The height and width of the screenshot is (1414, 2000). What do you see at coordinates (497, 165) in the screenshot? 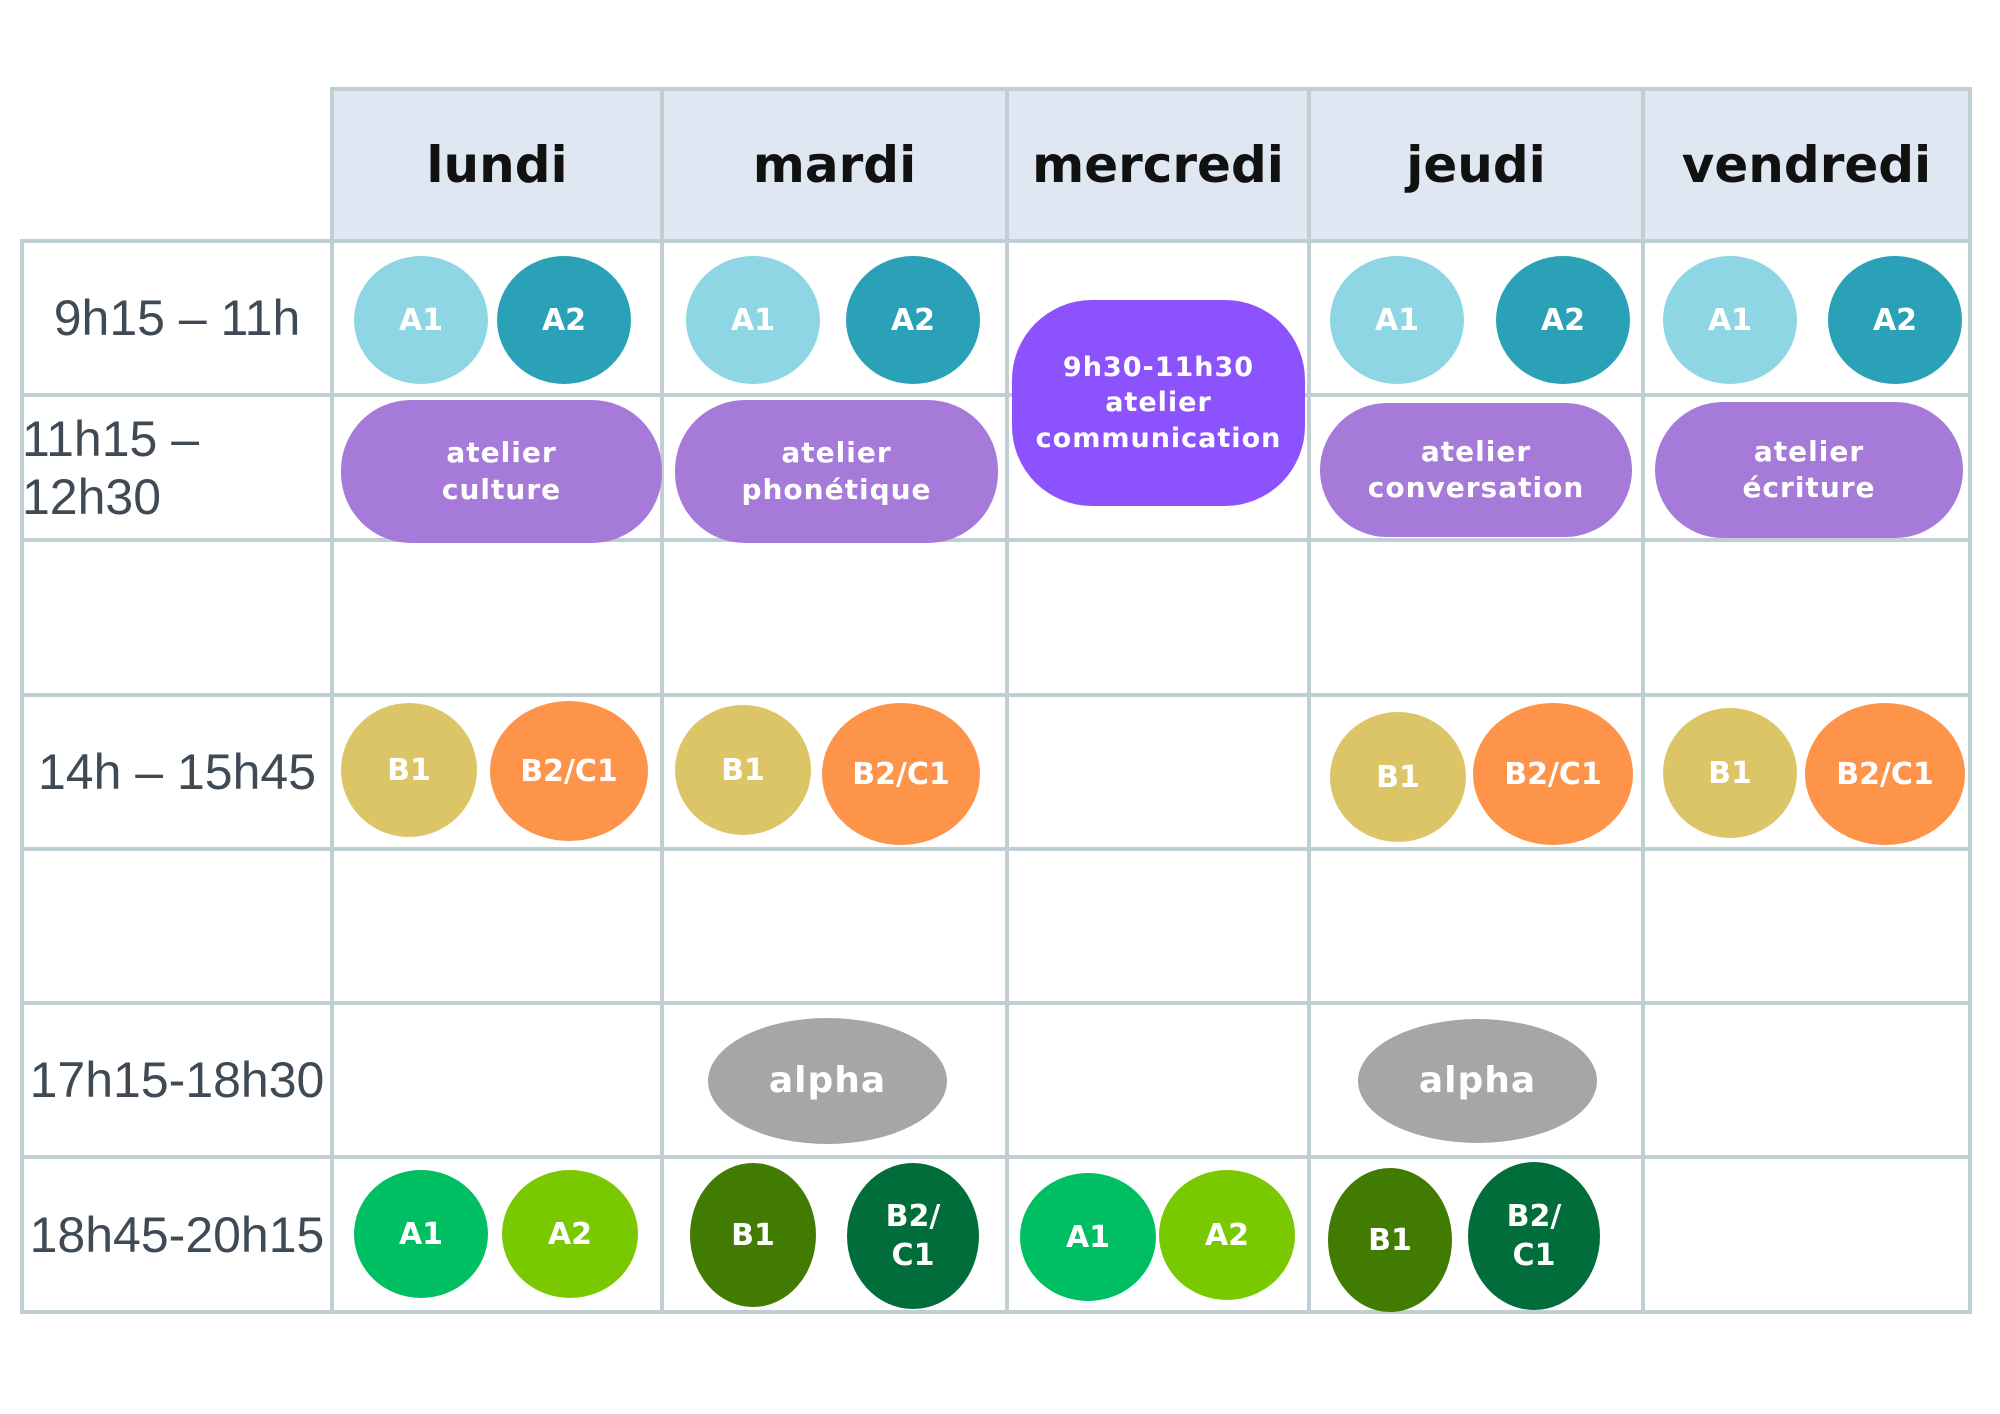
I see `day-header-lundi: lundi` at bounding box center [497, 165].